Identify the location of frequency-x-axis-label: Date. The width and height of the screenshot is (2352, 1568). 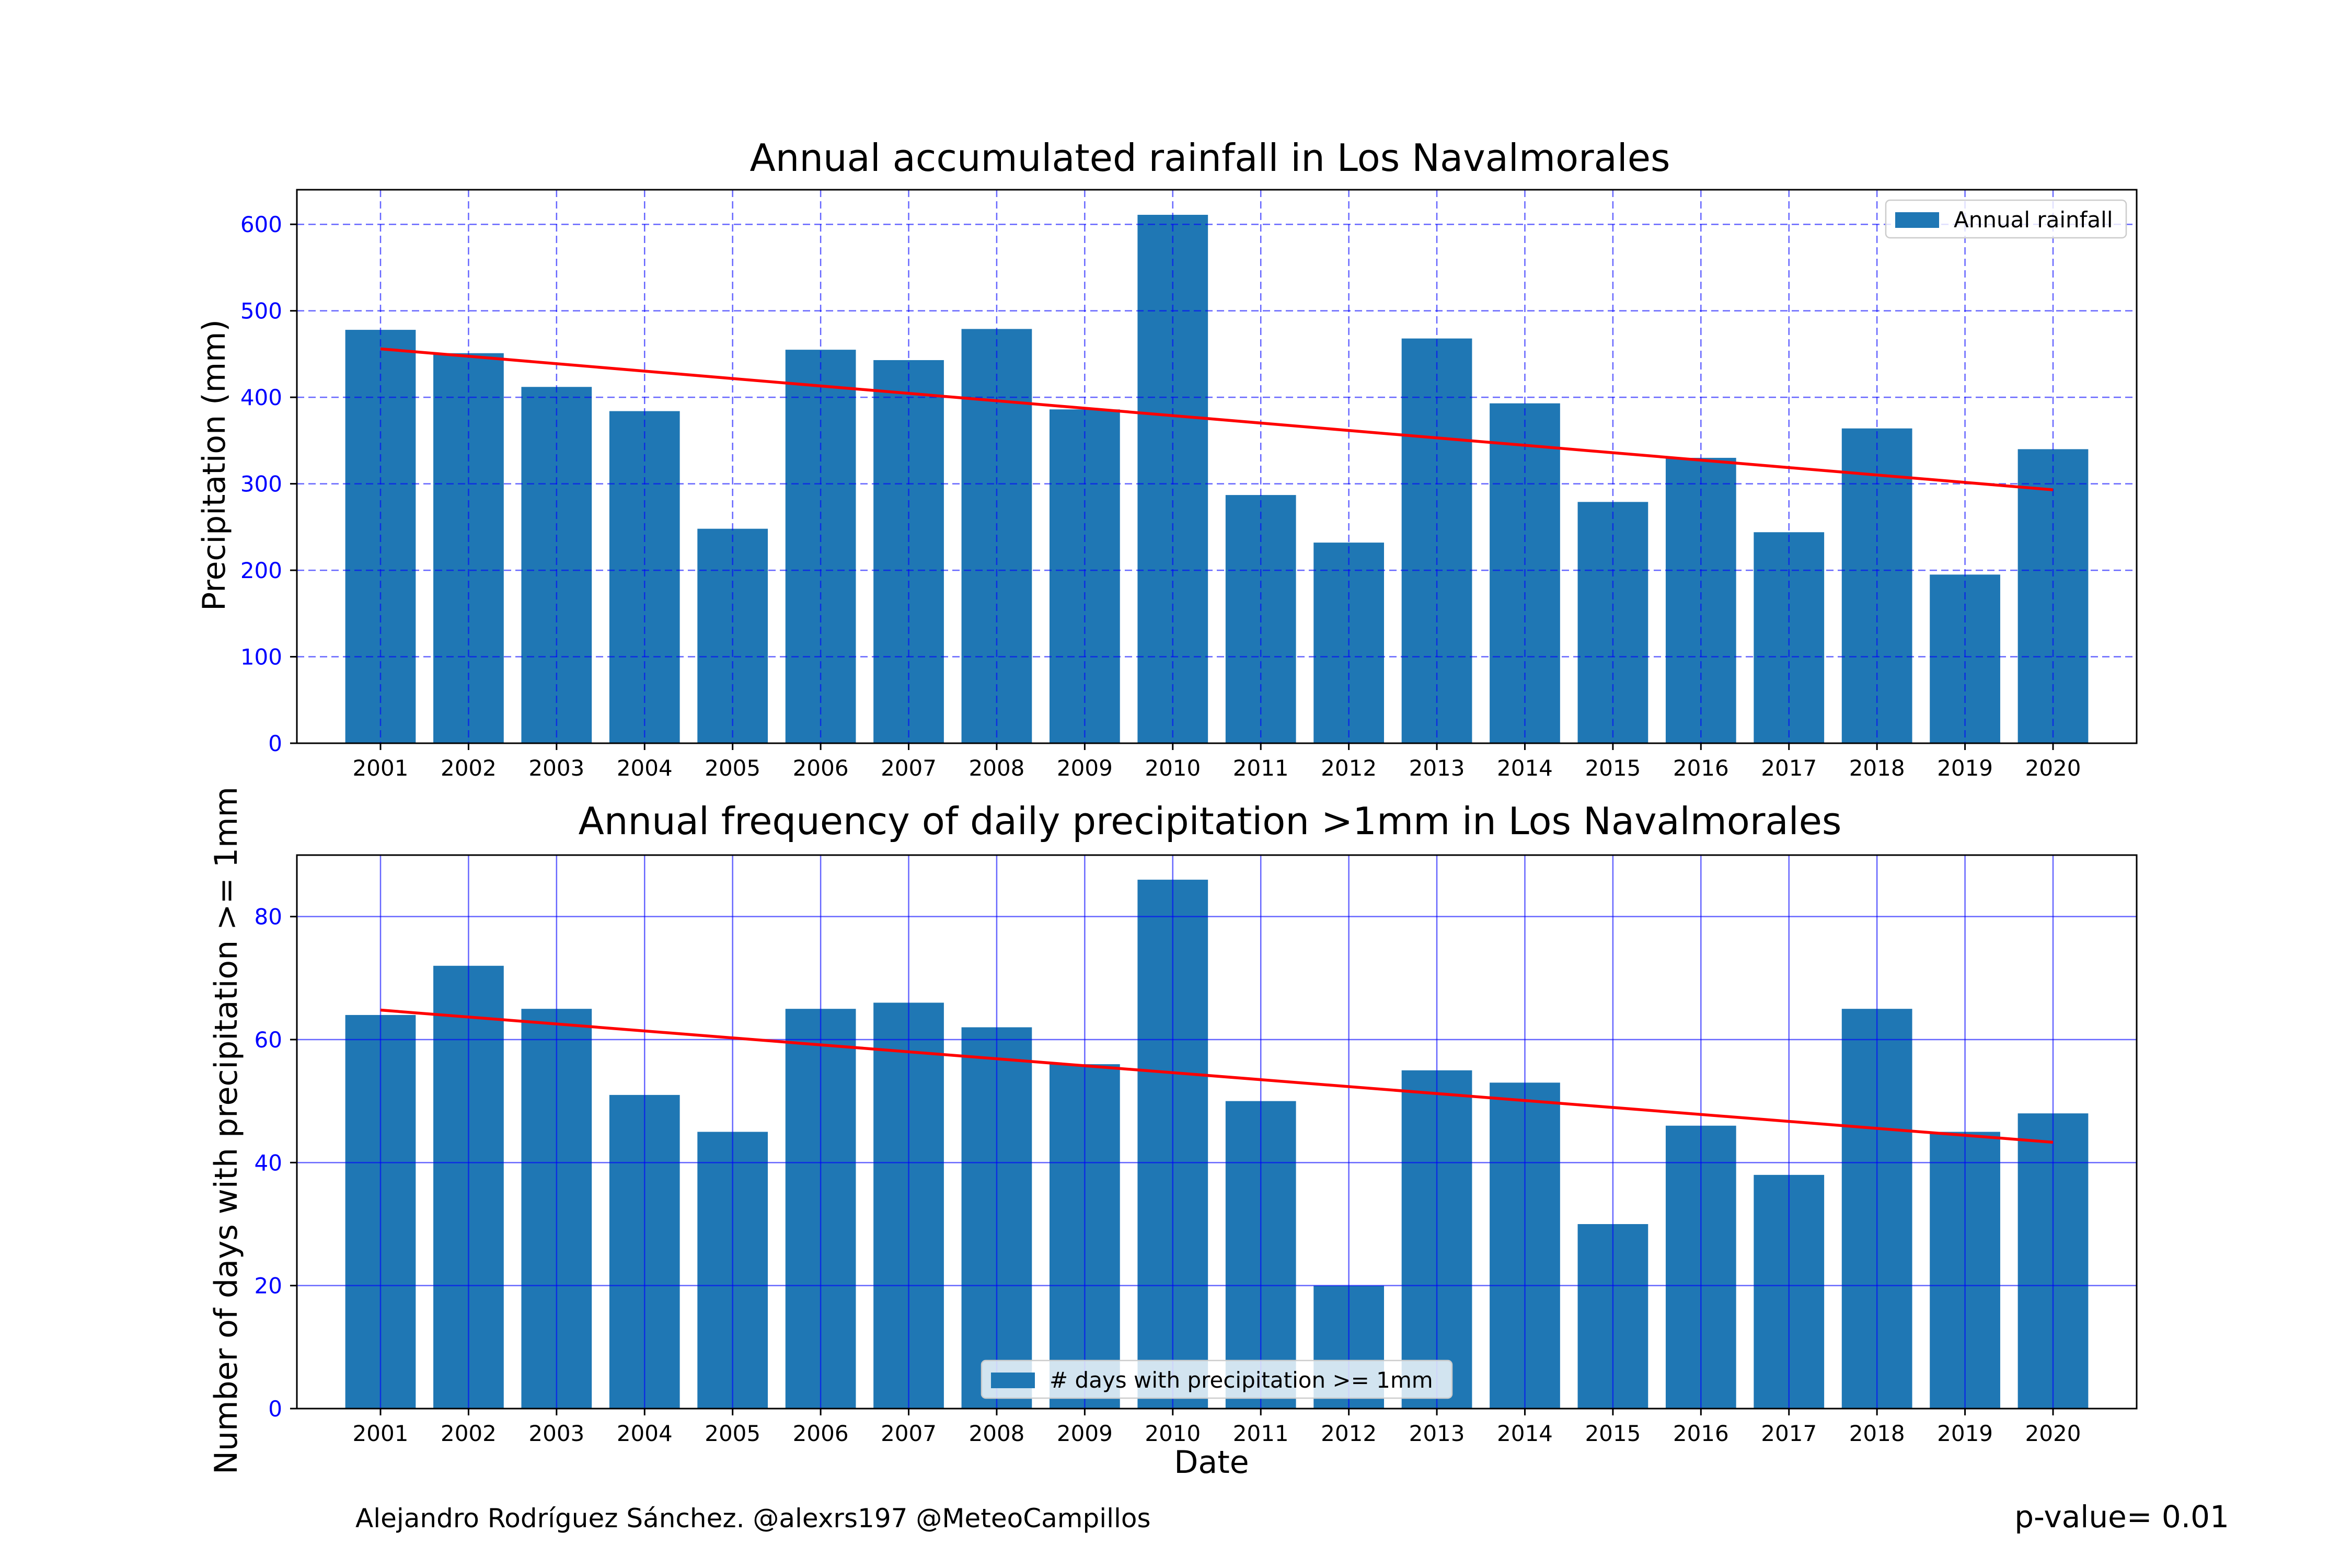
(1211, 1462).